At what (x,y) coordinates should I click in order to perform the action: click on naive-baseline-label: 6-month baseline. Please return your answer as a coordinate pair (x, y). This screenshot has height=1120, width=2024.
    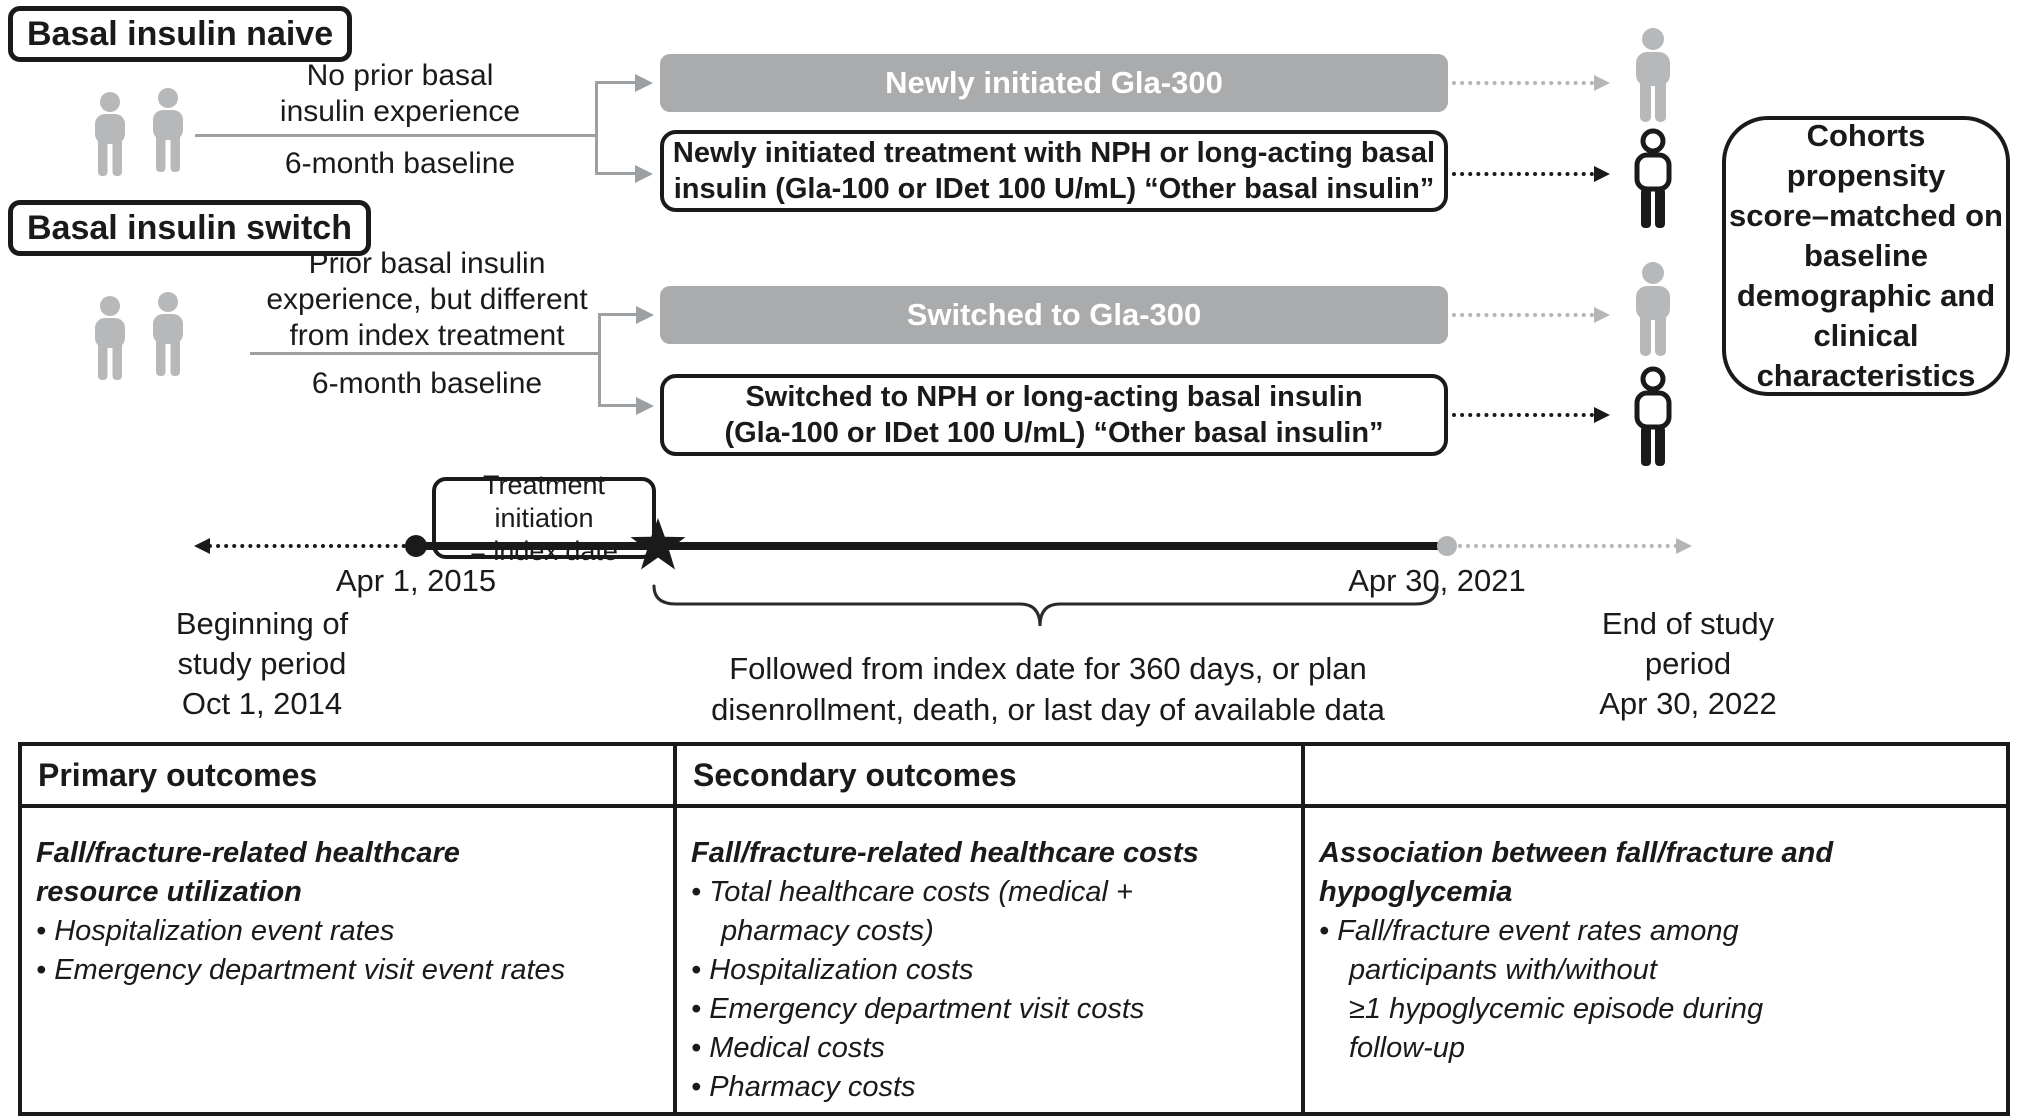
    Looking at the image, I should click on (400, 163).